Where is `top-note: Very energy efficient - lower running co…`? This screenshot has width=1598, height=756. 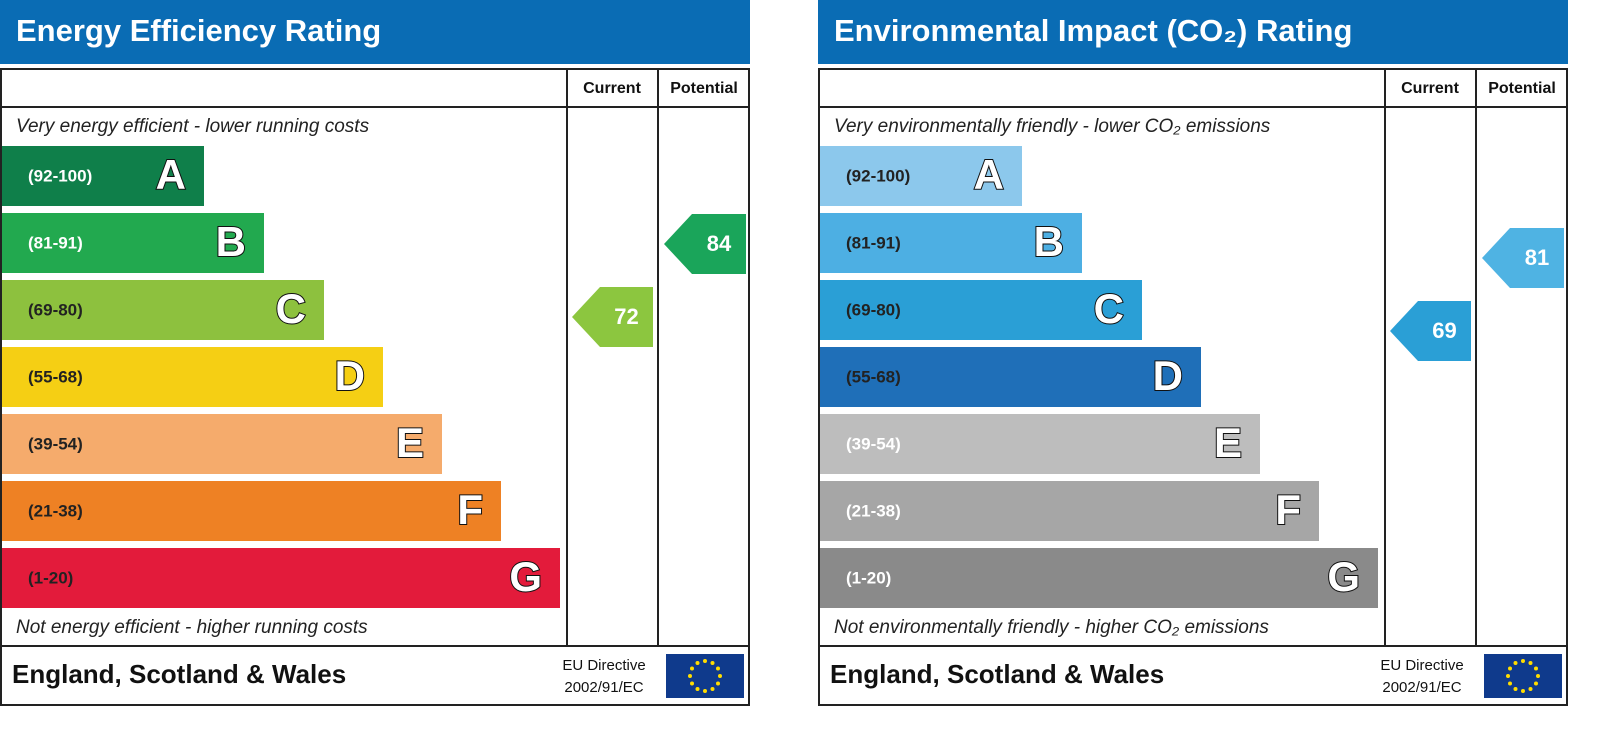 top-note: Very energy efficient - lower running co… is located at coordinates (193, 126).